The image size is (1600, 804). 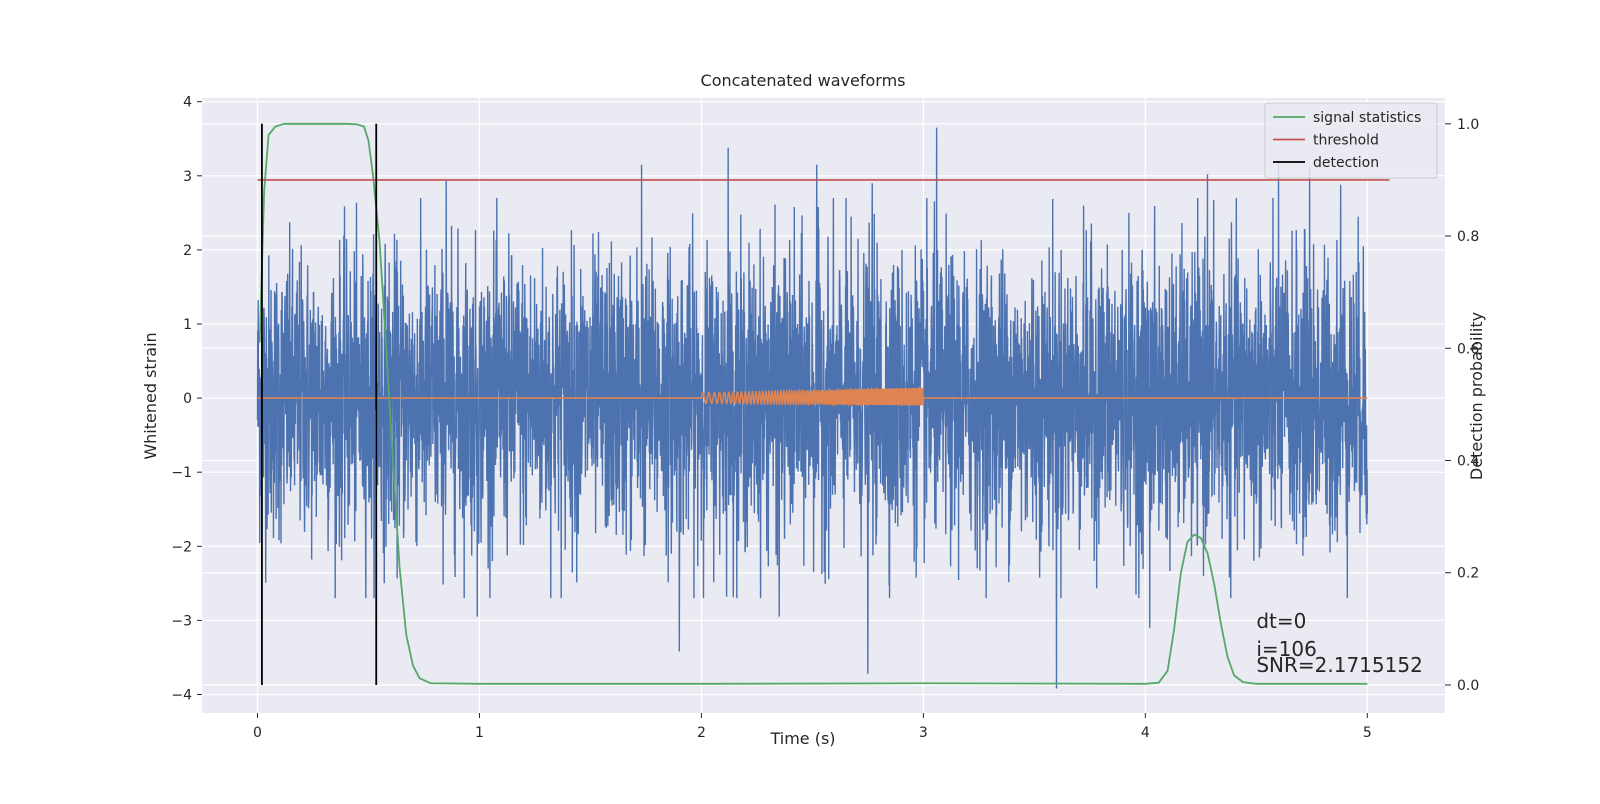 I want to click on x-tick-label: 0, so click(x=257, y=733).